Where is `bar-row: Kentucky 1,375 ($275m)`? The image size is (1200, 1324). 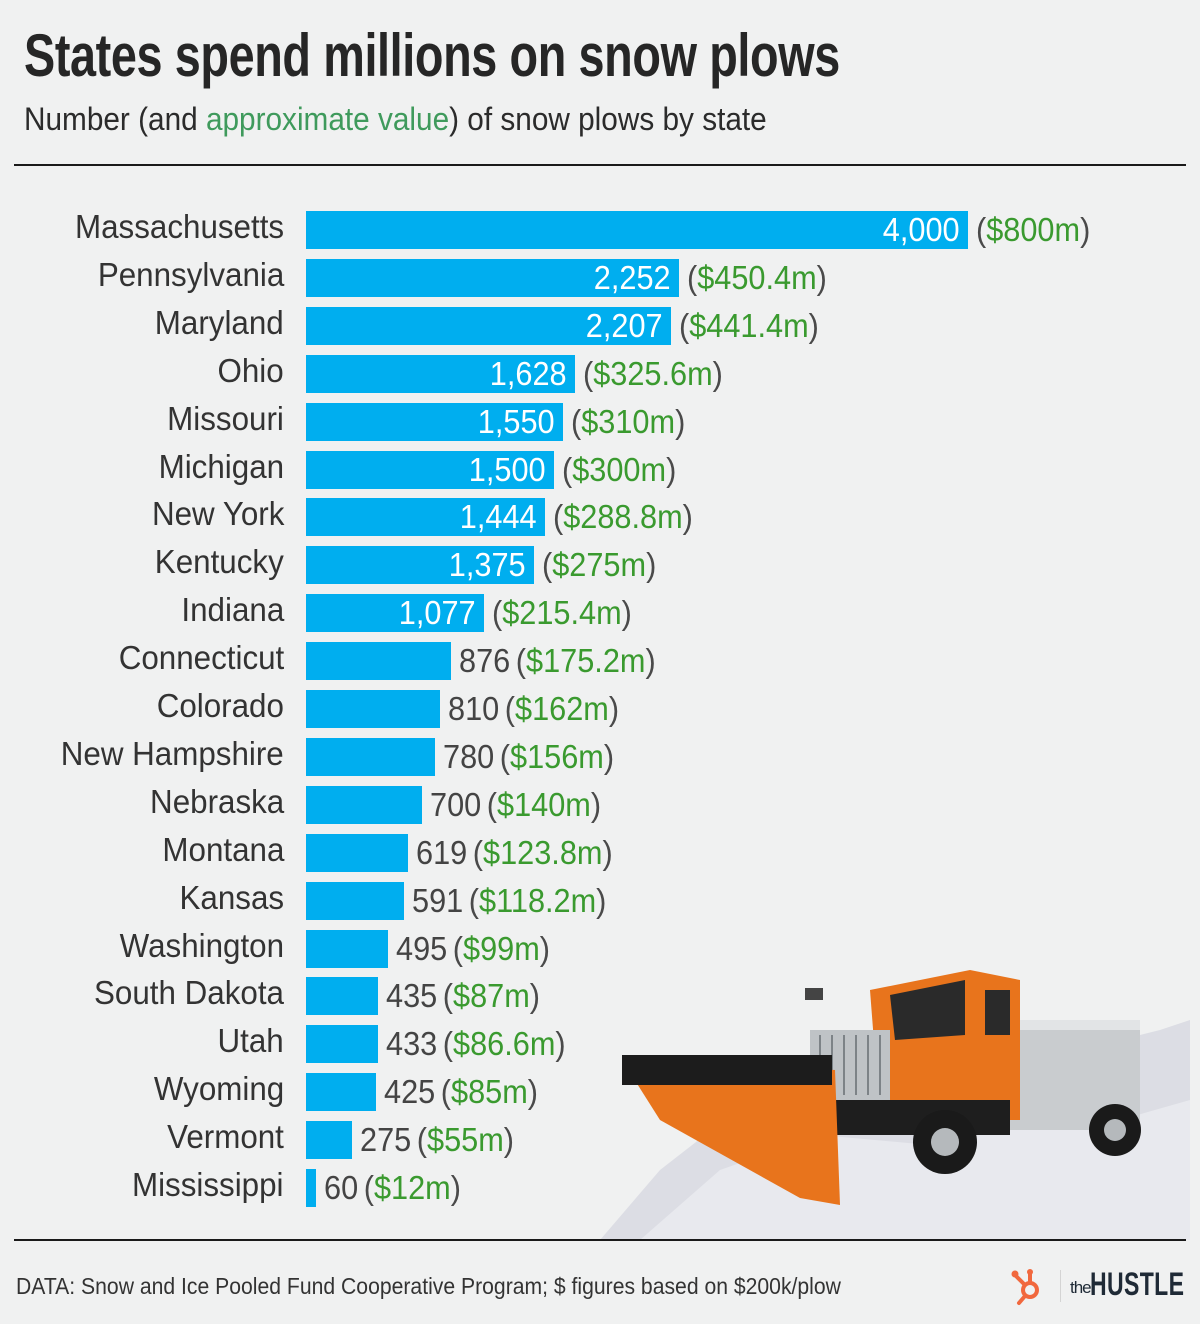 bar-row: Kentucky 1,375 ($275m) is located at coordinates (600, 565).